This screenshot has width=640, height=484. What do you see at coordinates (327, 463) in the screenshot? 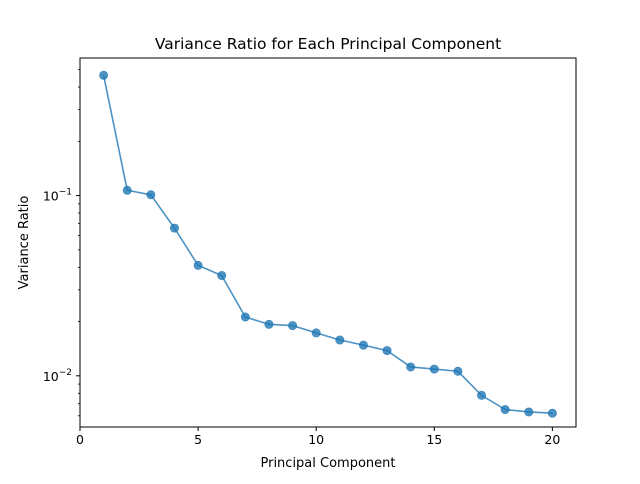
I see `x-axis-label: Principal Component` at bounding box center [327, 463].